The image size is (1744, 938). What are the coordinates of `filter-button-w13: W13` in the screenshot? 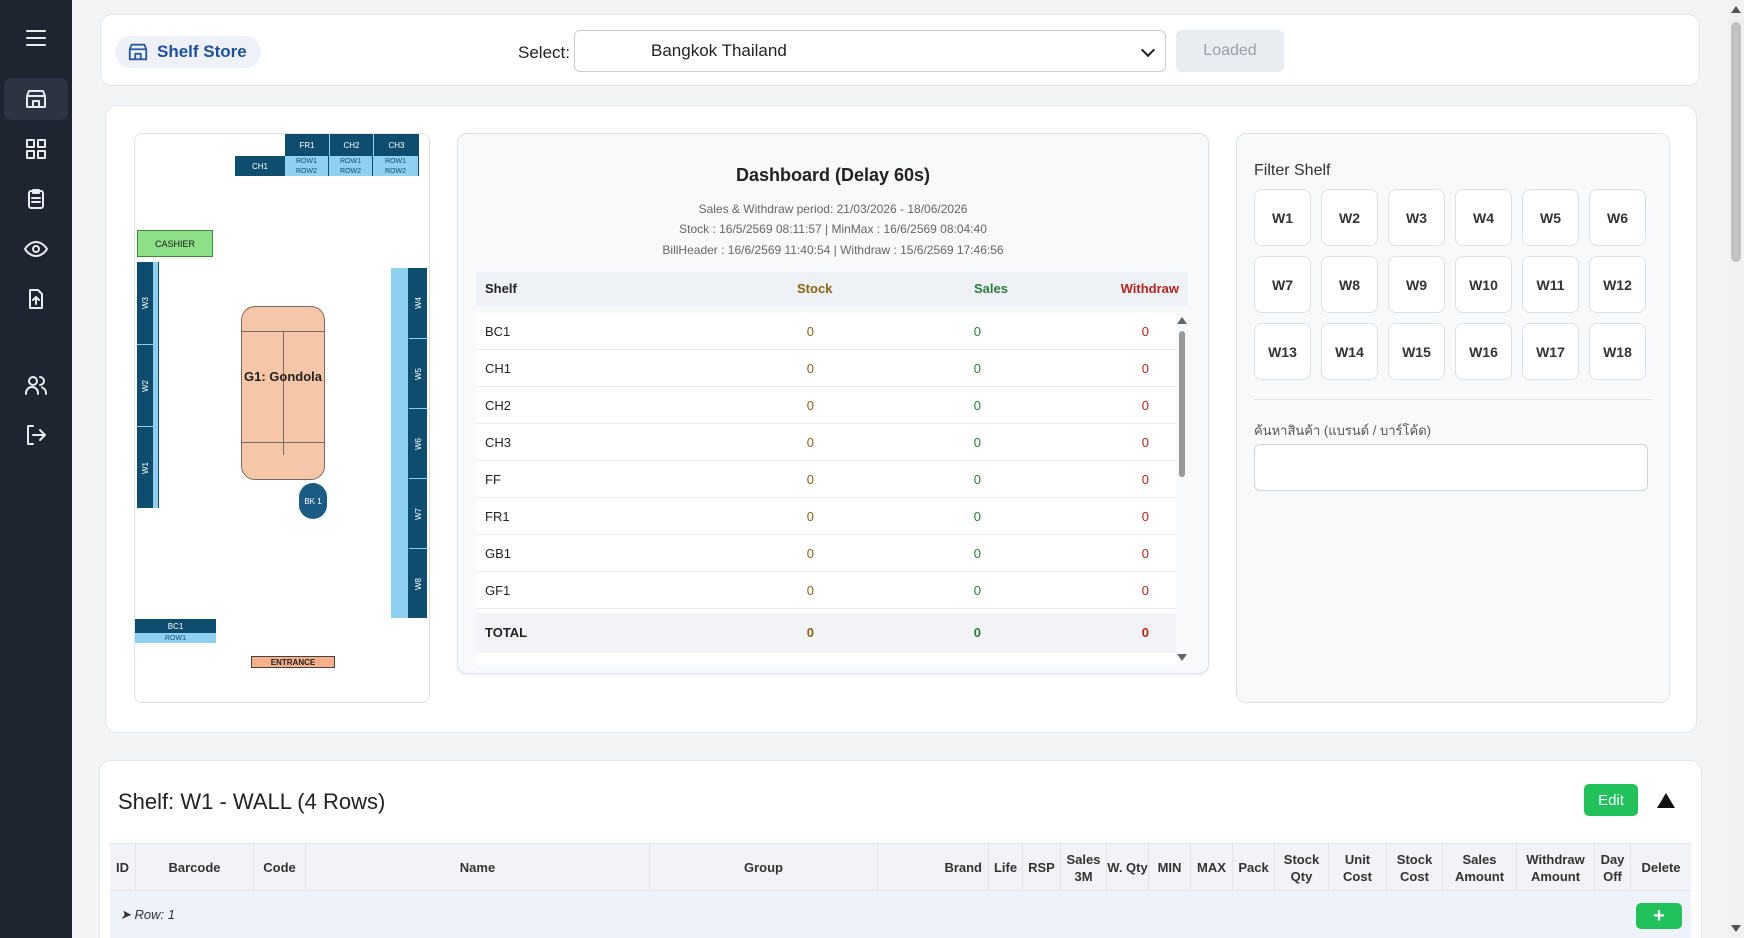 It's located at (1282, 351).